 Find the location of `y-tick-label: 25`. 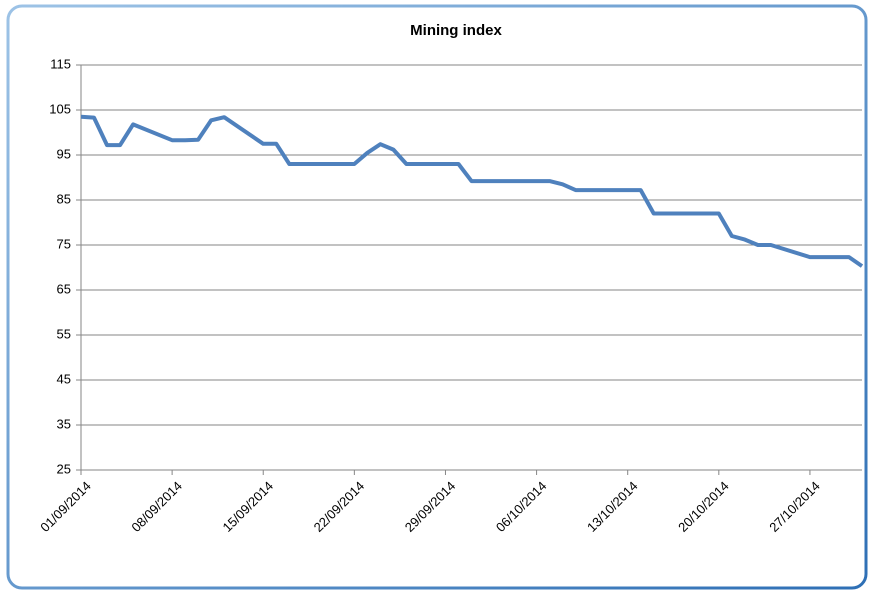

y-tick-label: 25 is located at coordinates (64, 468).